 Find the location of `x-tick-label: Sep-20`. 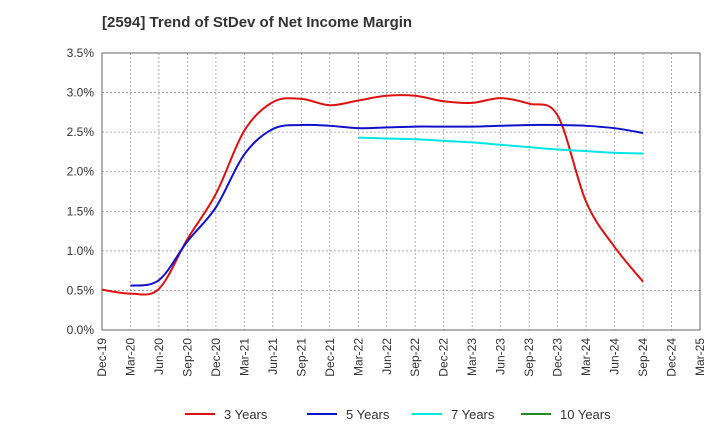

x-tick-label: Sep-20 is located at coordinates (187, 357).